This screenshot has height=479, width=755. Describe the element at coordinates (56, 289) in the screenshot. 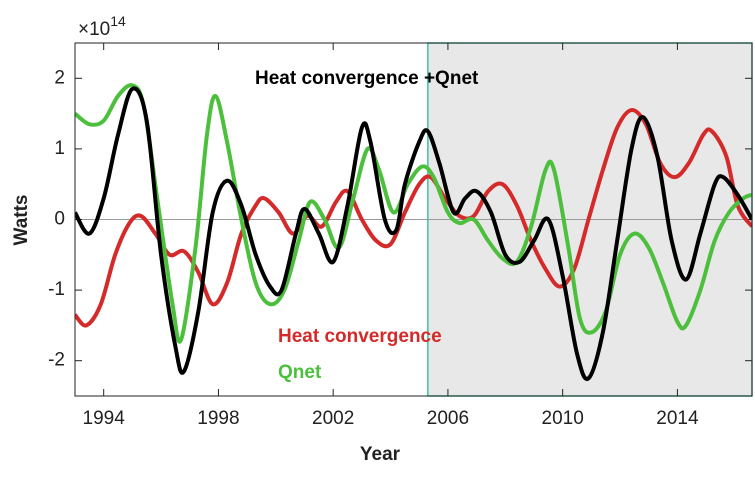

I see `y-tick-label: -1` at that location.